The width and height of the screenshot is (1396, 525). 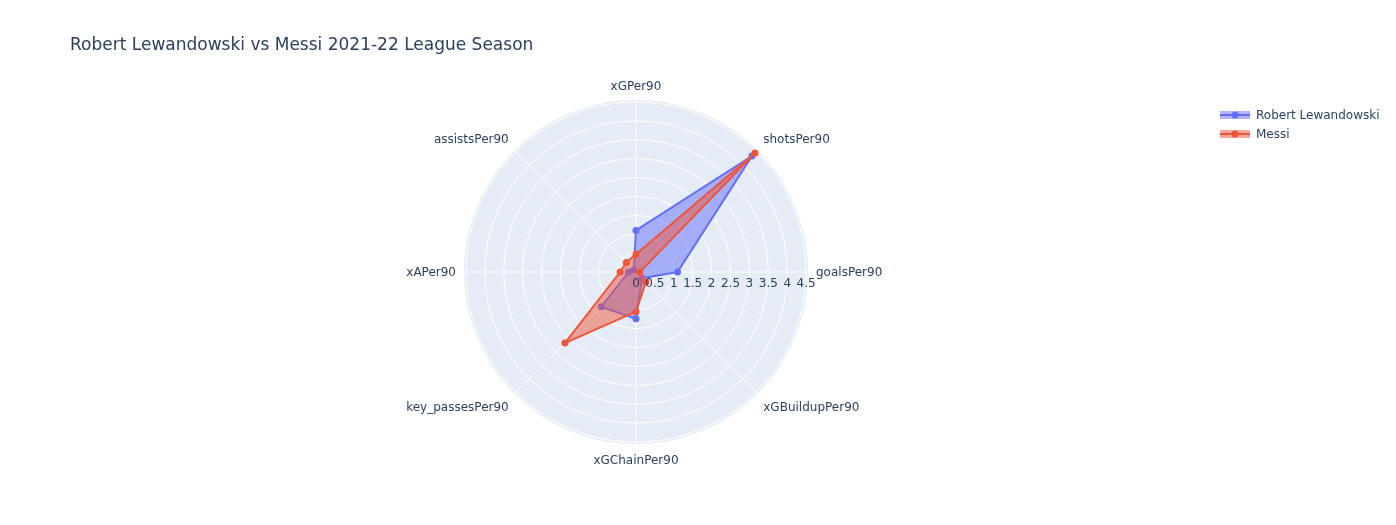 I want to click on y-tick-label: 2.5, so click(x=730, y=283).